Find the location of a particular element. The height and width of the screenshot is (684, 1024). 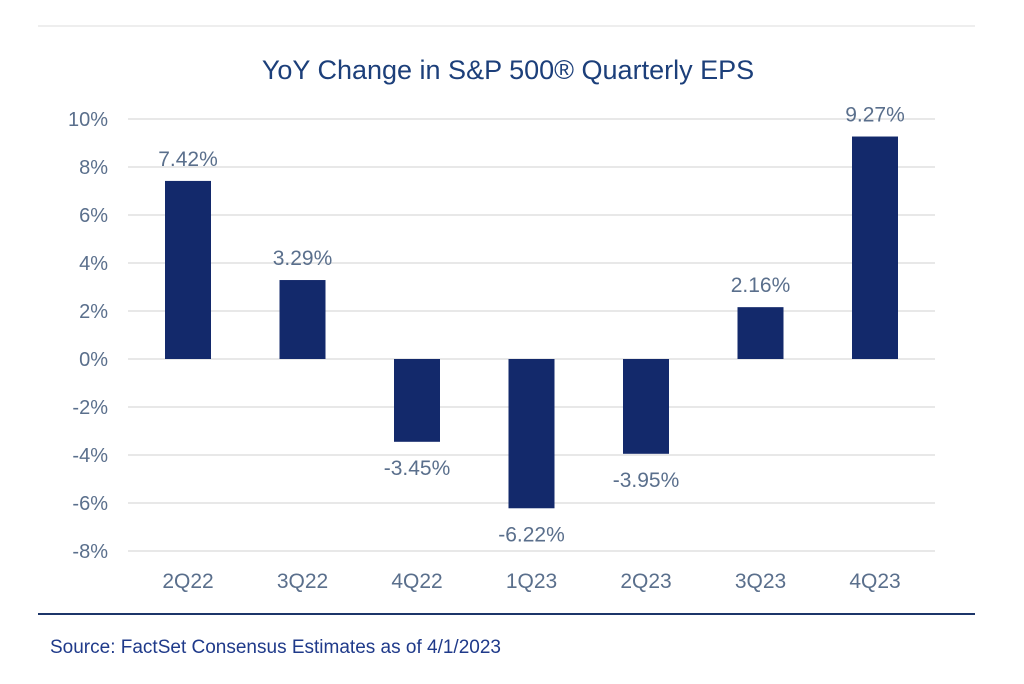

x-tick-label: 4Q22 is located at coordinates (416, 581).